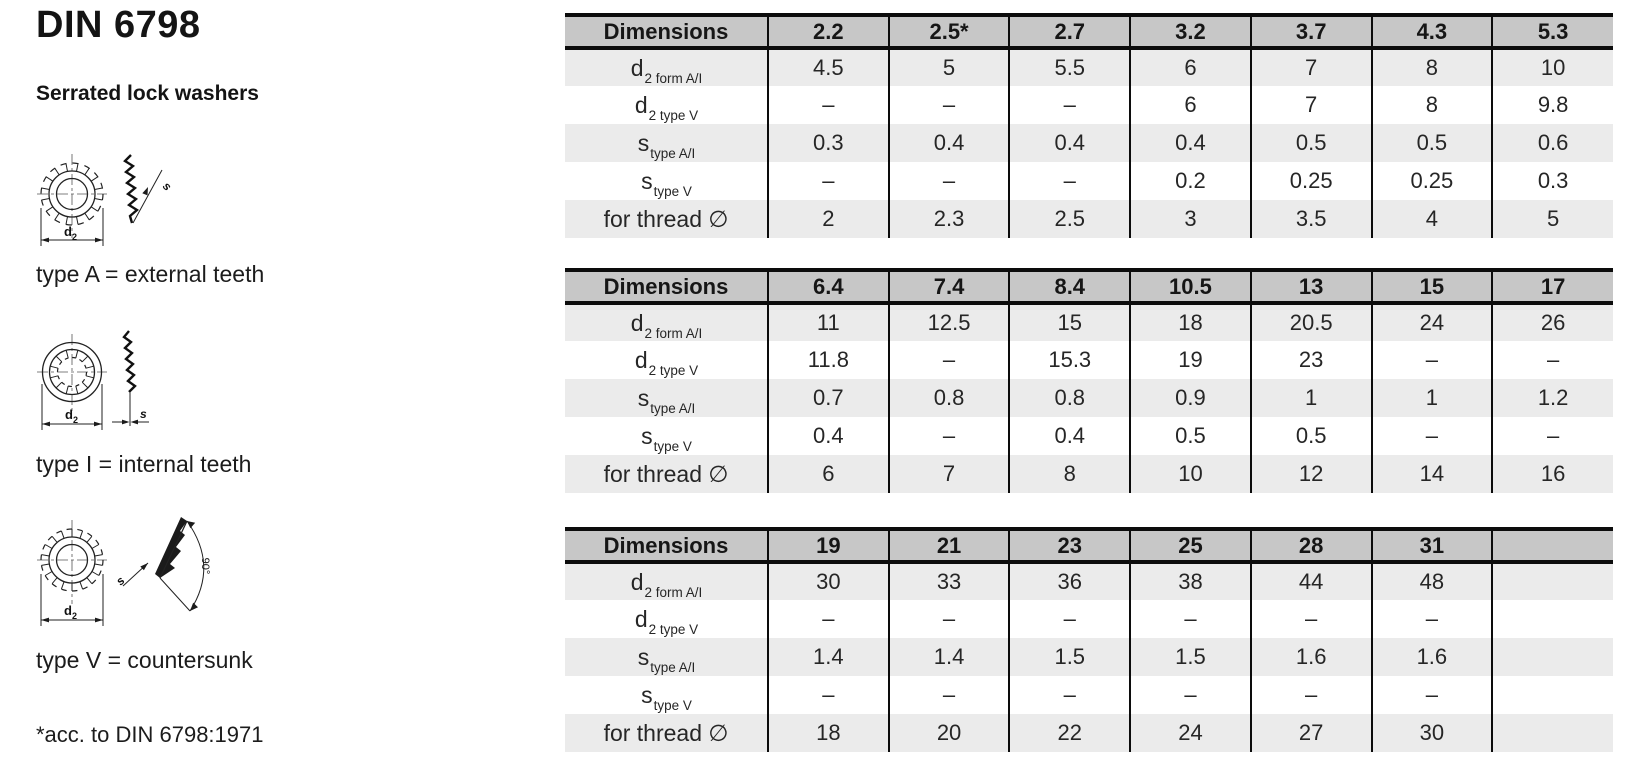 The height and width of the screenshot is (767, 1626). Describe the element at coordinates (1310, 322) in the screenshot. I see `value-cell: 20.5` at that location.